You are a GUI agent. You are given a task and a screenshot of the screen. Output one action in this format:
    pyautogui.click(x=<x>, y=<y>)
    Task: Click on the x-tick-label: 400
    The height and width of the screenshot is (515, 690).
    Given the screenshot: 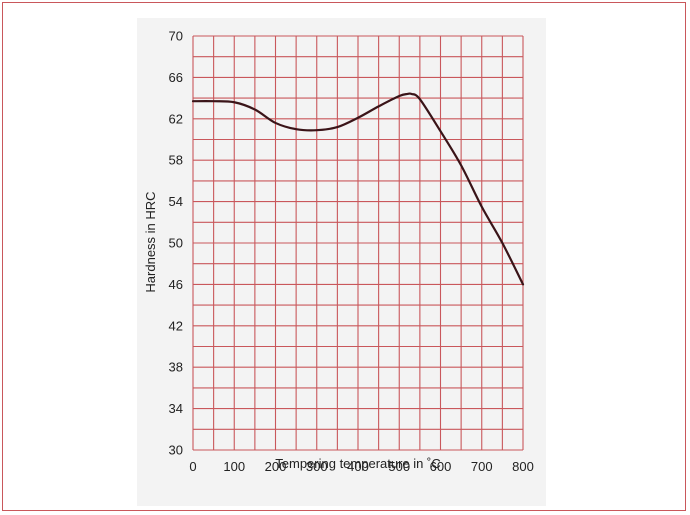 What is the action you would take?
    pyautogui.click(x=358, y=466)
    